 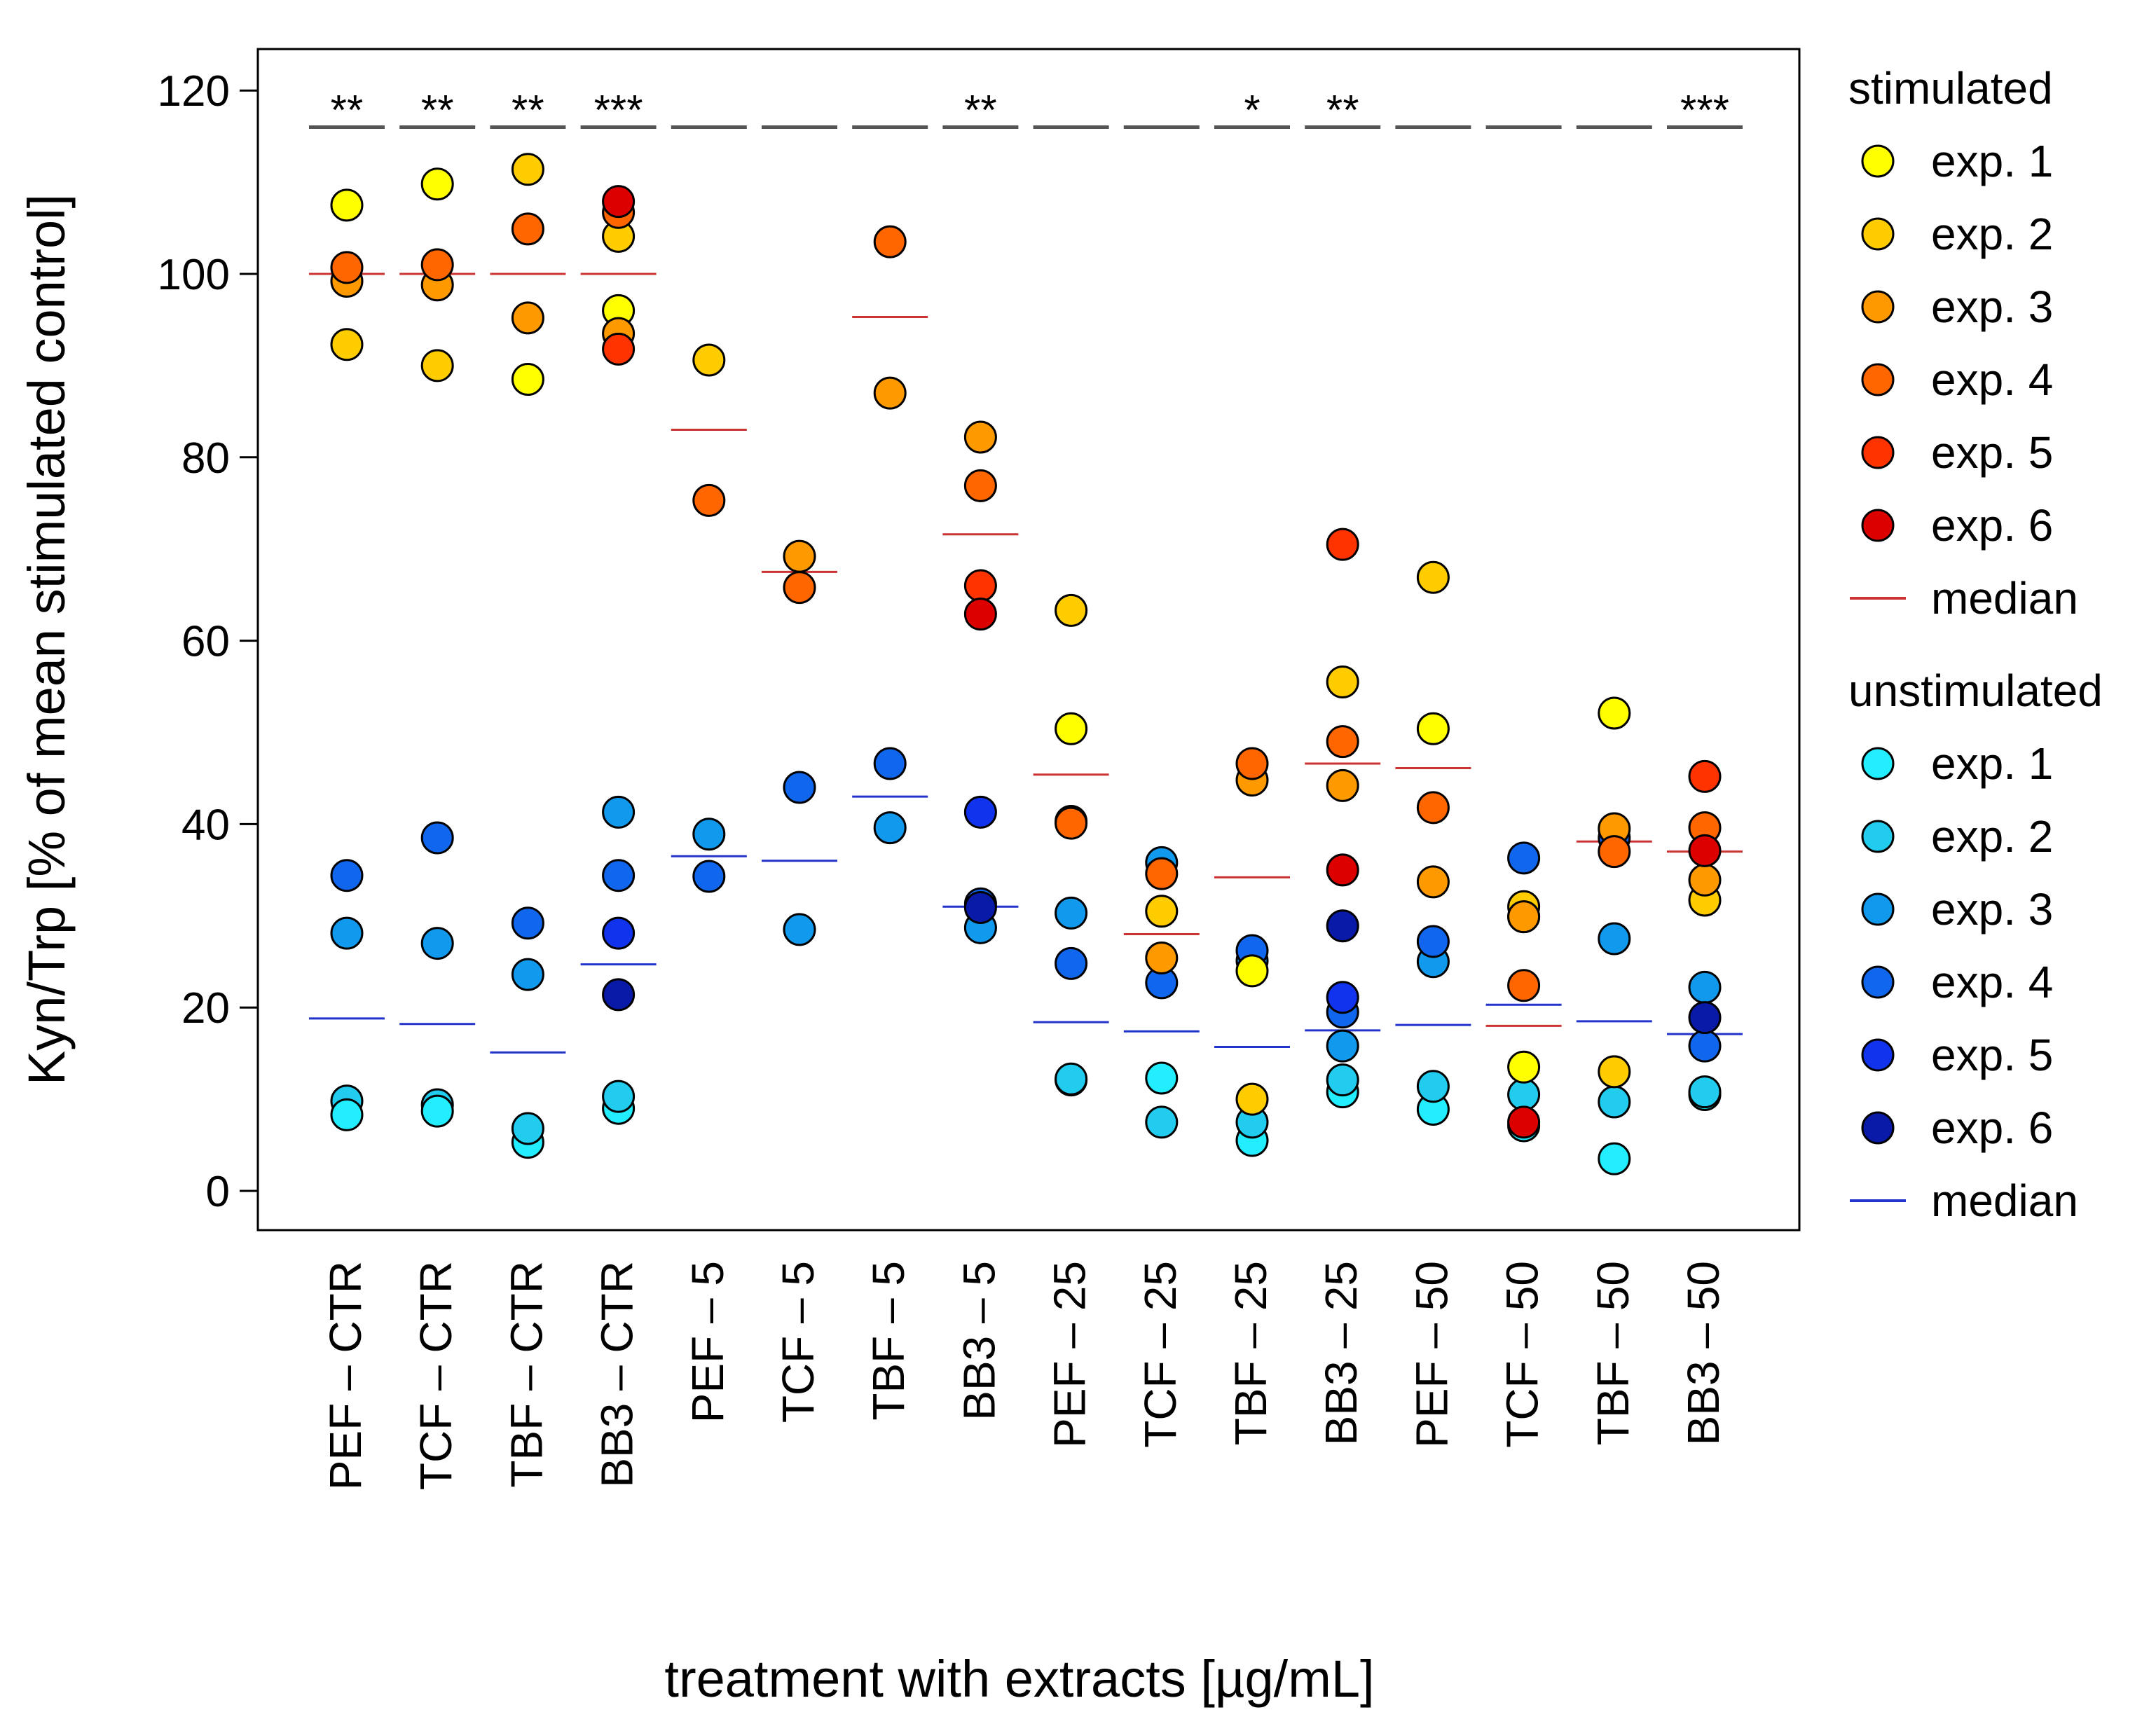 What do you see at coordinates (1160, 1354) in the screenshot?
I see `x-tick-label: TCF – 25` at bounding box center [1160, 1354].